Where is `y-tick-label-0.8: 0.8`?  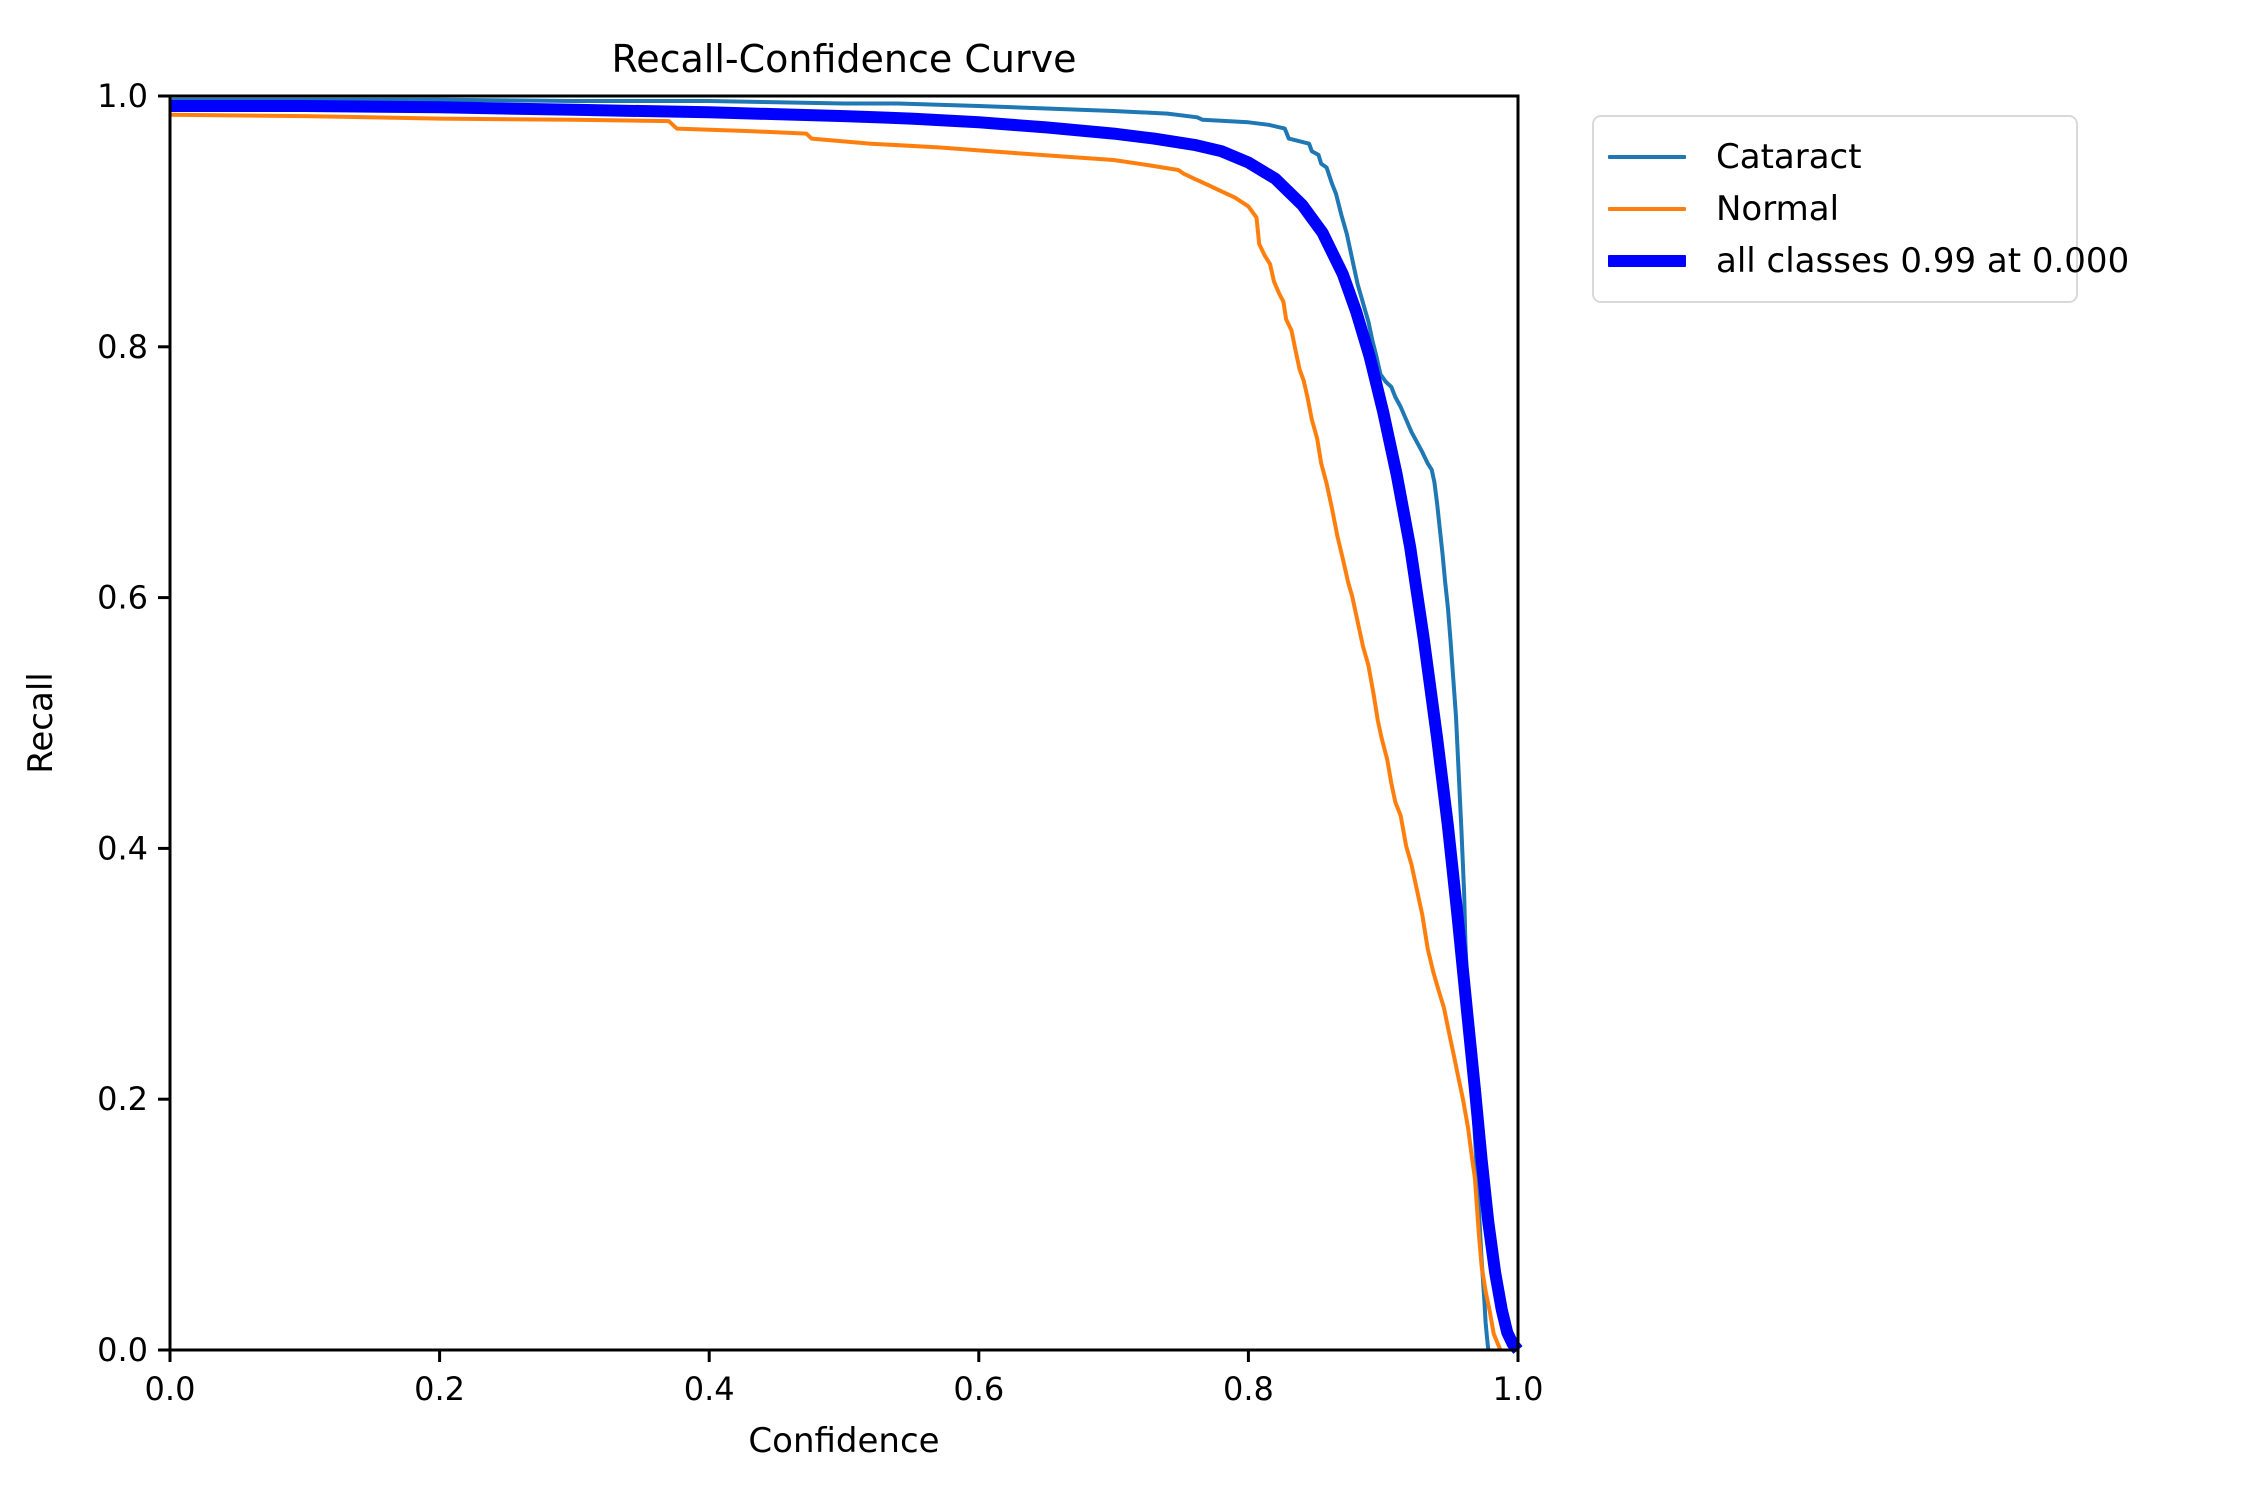 y-tick-label-0.8: 0.8 is located at coordinates (122, 347).